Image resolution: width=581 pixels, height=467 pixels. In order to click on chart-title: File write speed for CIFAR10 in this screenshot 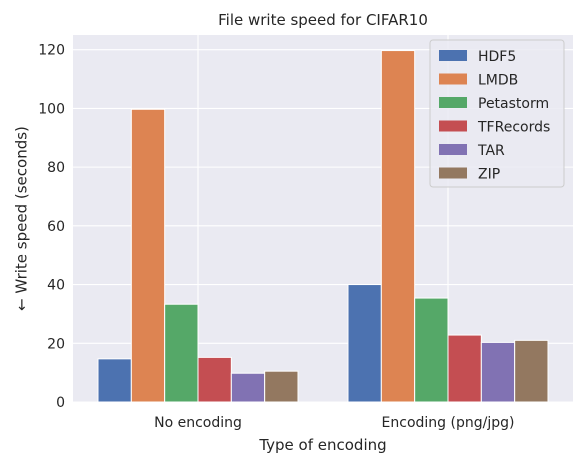, I will do `click(323, 20)`.